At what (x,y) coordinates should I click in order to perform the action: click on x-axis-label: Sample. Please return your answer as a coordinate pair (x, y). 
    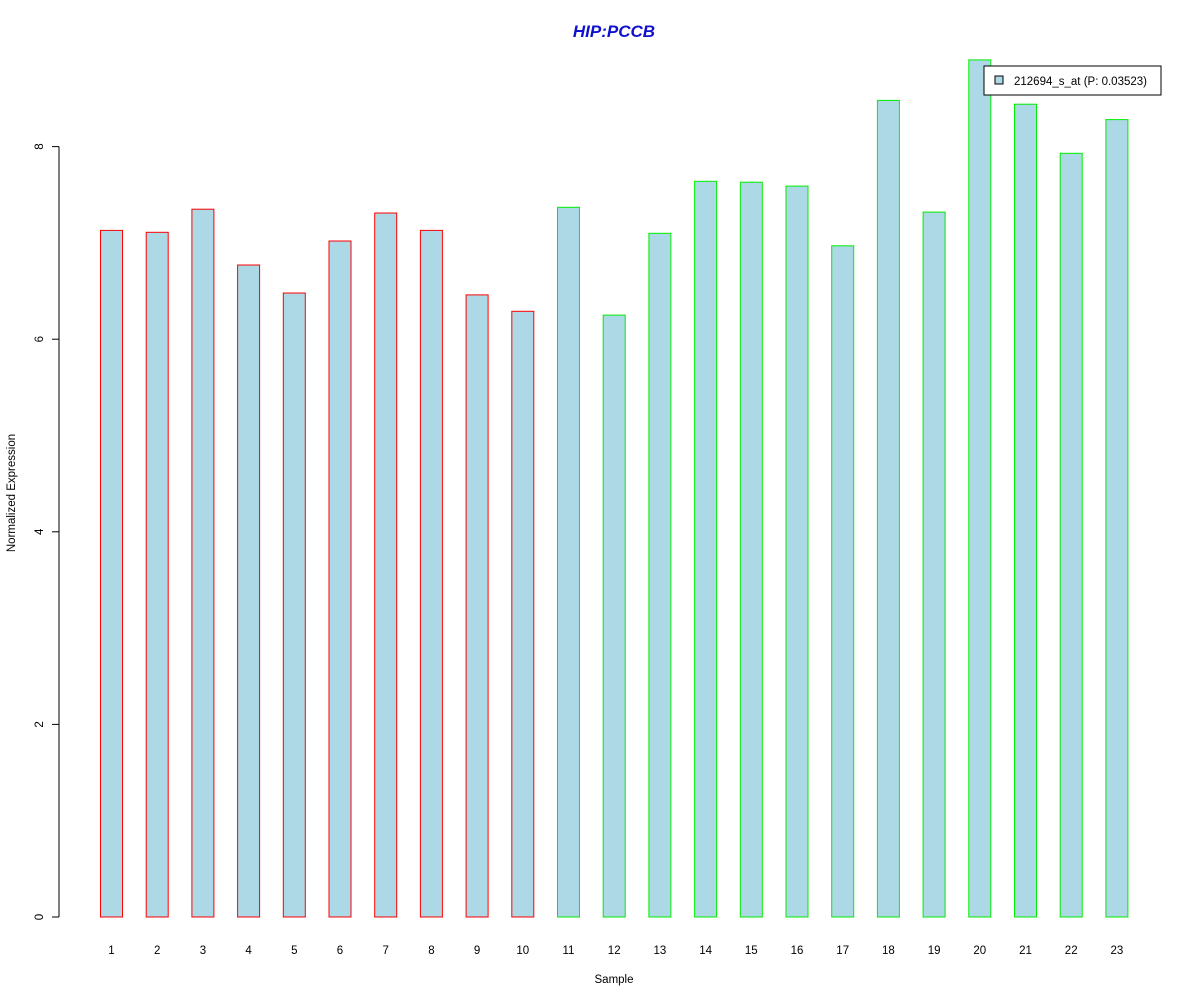
    Looking at the image, I should click on (614, 980).